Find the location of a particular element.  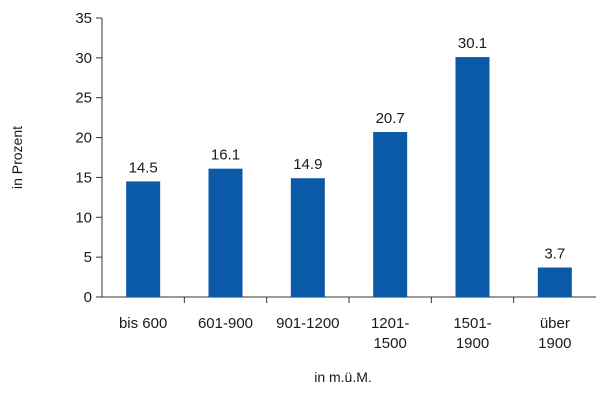

bar-value-label: 14.9 is located at coordinates (307, 164).